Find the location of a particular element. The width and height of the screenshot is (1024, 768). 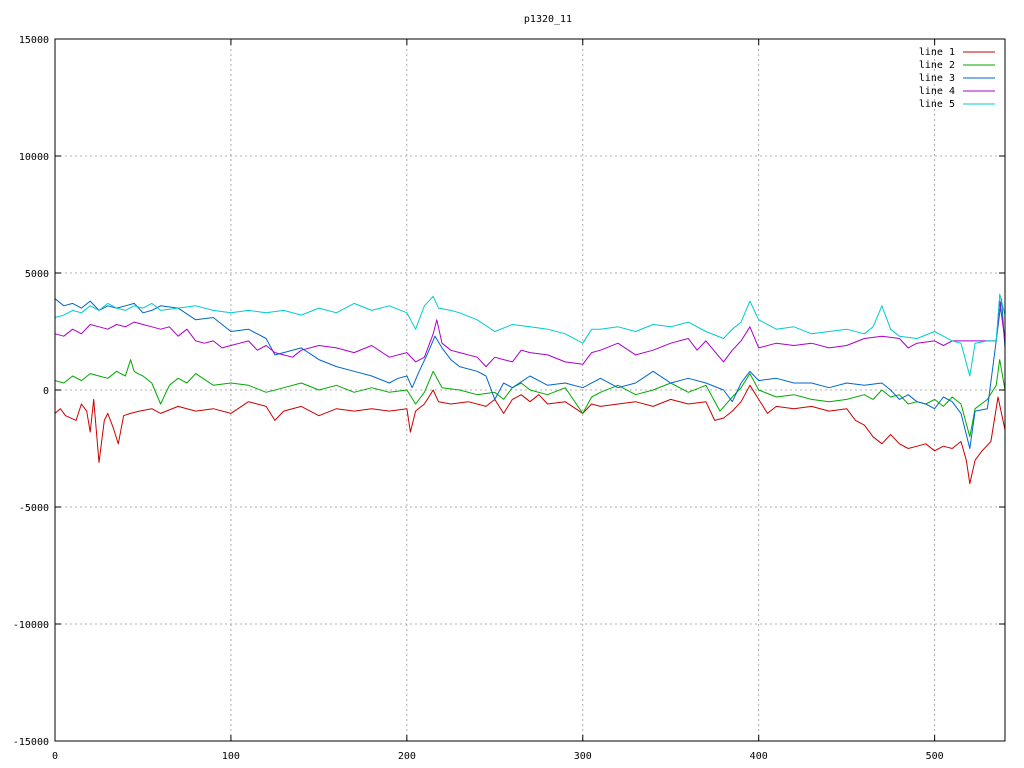

x-tick-label: 400 is located at coordinates (759, 756).